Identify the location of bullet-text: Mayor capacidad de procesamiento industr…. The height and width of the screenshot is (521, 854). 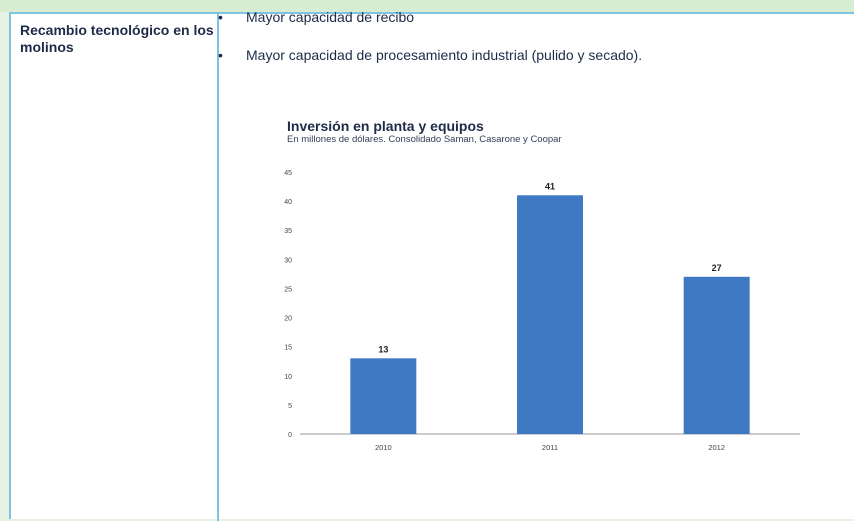
(444, 55).